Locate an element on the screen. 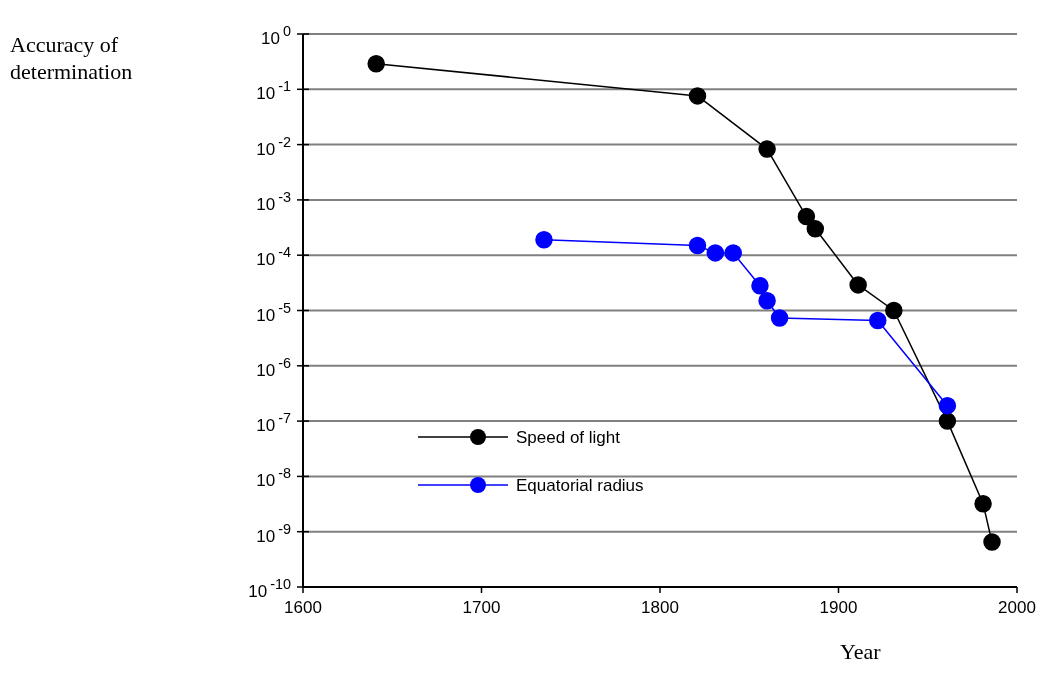 Image resolution: width=1042 pixels, height=675 pixels. y-tick-label: 10$^{-10}$ is located at coordinates (269, 588).